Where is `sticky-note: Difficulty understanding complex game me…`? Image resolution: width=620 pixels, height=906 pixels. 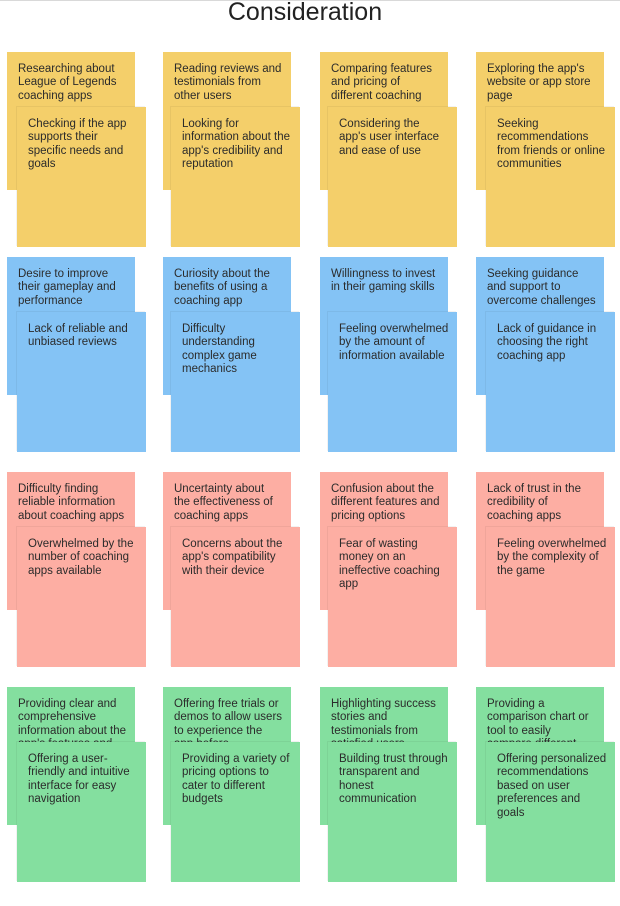
sticky-note: Difficulty understanding complex game me… is located at coordinates (235, 382).